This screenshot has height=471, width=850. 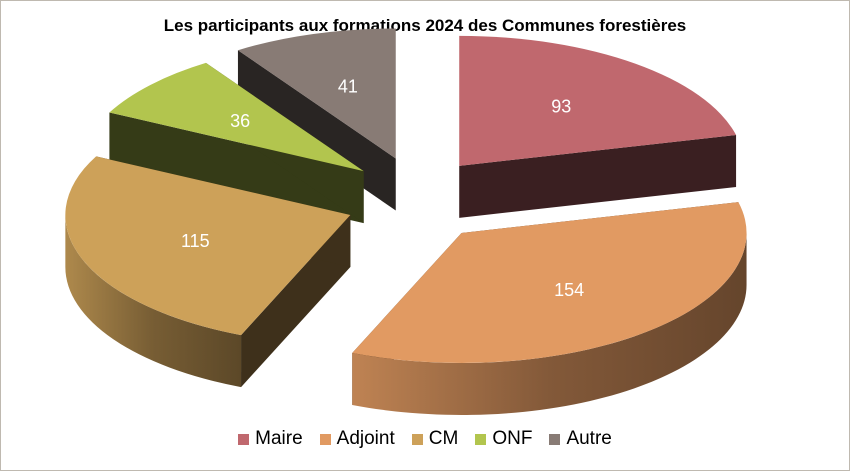 What do you see at coordinates (153, 301) in the screenshot?
I see `pie-slice-rim-cm` at bounding box center [153, 301].